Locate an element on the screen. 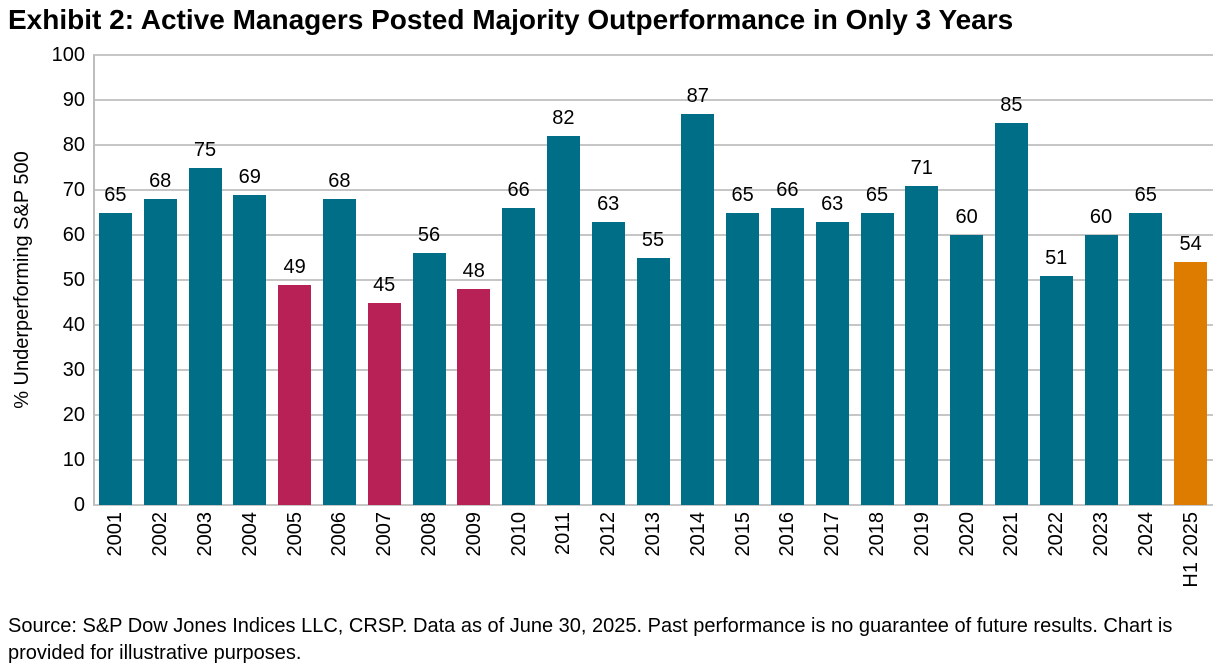 Image resolution: width=1227 pixels, height=669 pixels. bar-value-label-2009: 48 is located at coordinates (473, 271).